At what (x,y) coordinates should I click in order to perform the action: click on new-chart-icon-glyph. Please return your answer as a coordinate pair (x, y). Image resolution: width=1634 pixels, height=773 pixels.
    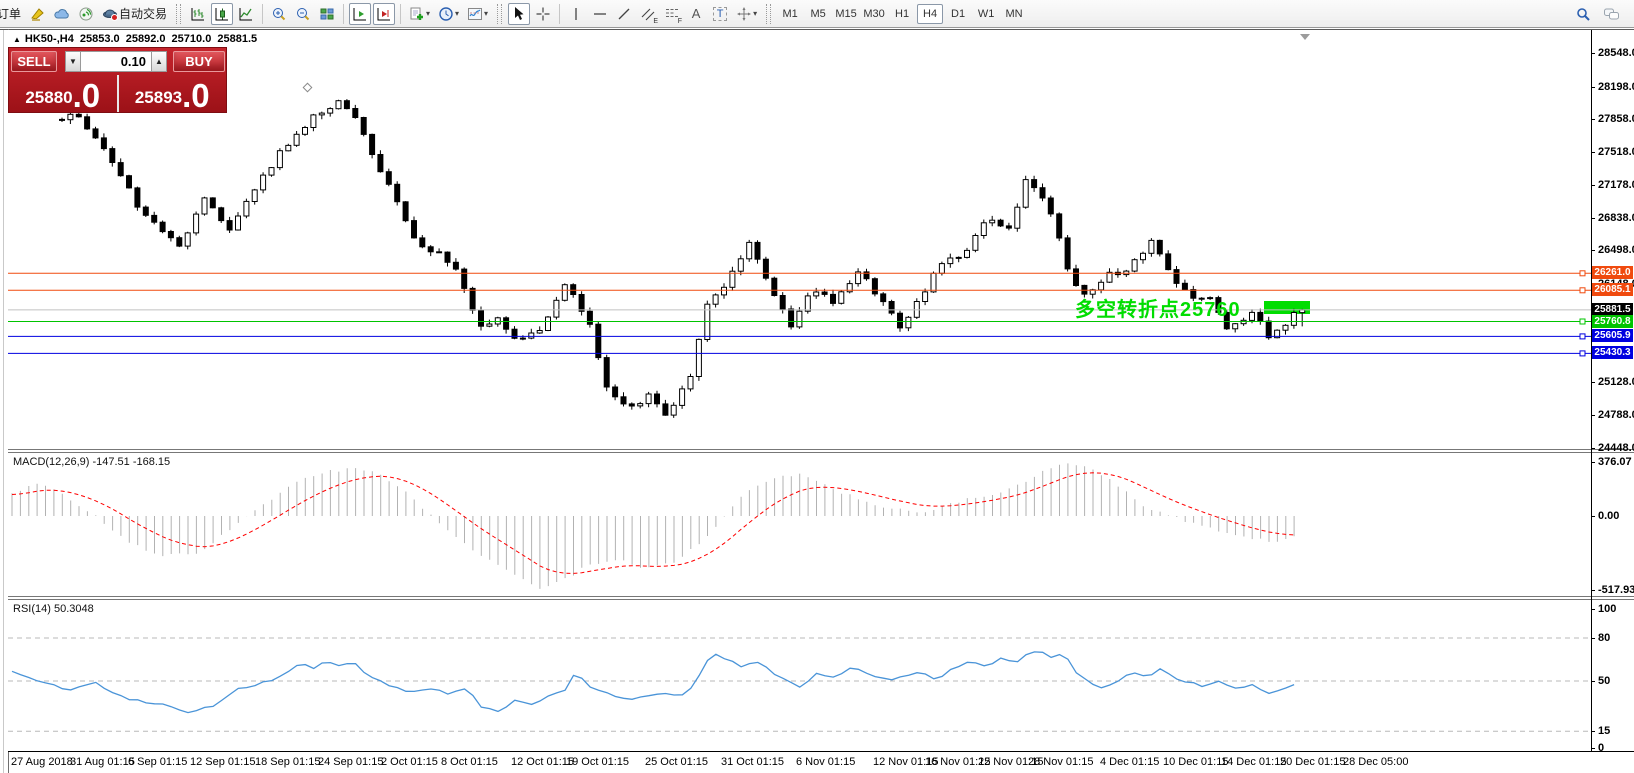
    Looking at the image, I should click on (417, 13).